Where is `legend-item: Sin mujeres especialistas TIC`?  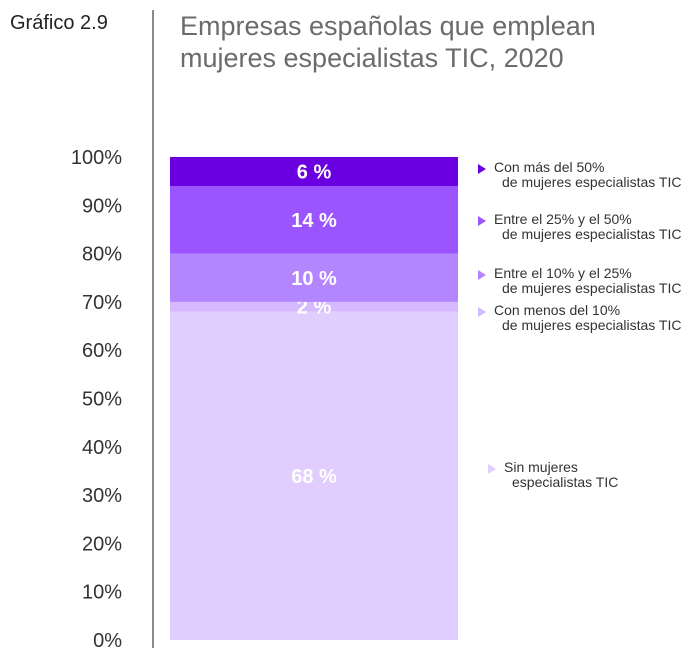
legend-item: Sin mujeres especialistas TIC is located at coordinates (553, 475).